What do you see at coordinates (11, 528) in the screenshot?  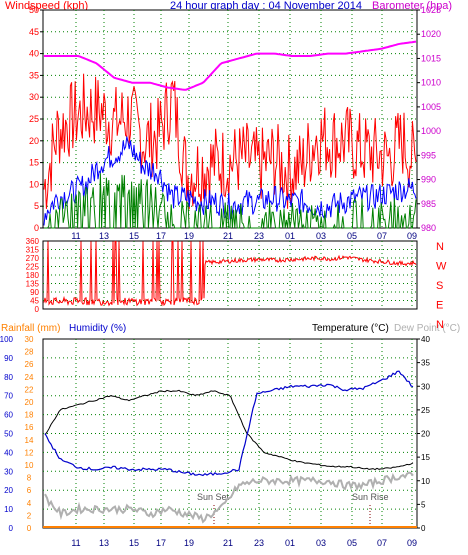 I see `humidity-y-tick-label: 0` at bounding box center [11, 528].